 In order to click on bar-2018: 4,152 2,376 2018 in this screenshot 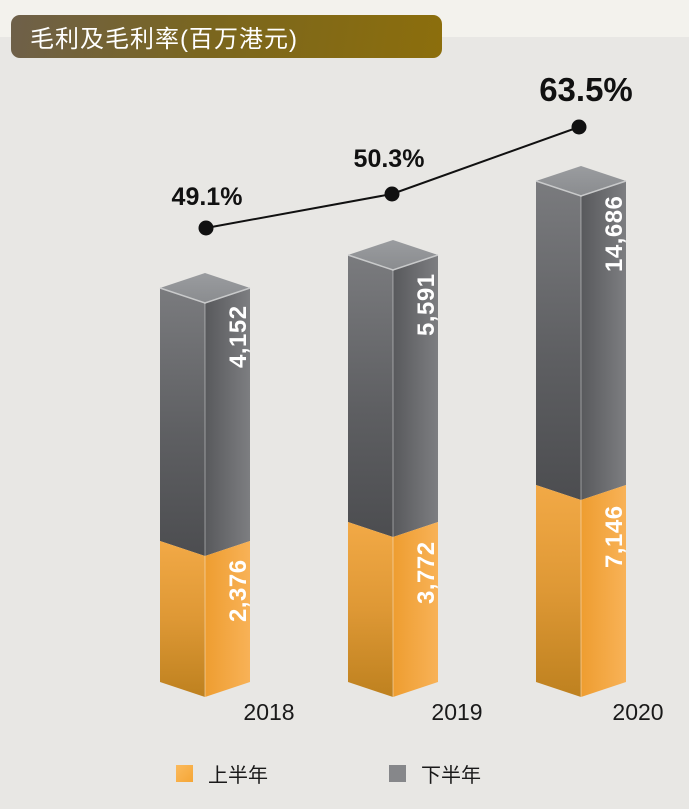, I will do `click(227, 499)`.